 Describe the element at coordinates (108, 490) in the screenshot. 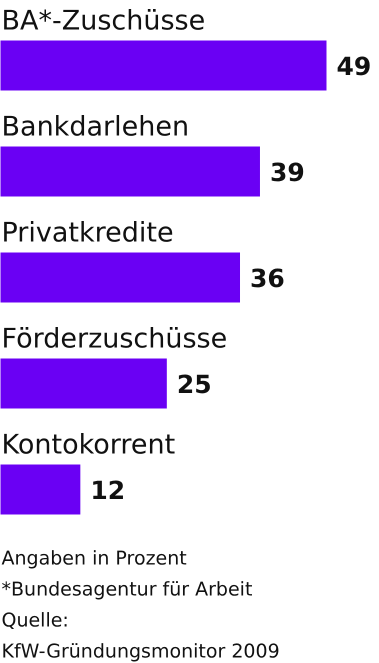

I see `data-label: 12` at that location.